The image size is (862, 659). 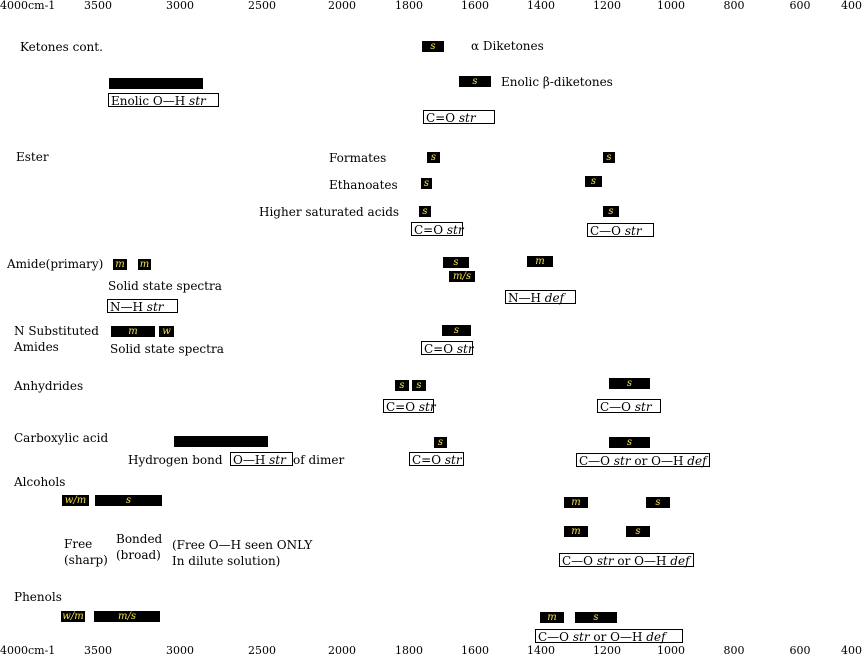 I want to click on annotation-nsub-co-str: C=O str, so click(x=447, y=348).